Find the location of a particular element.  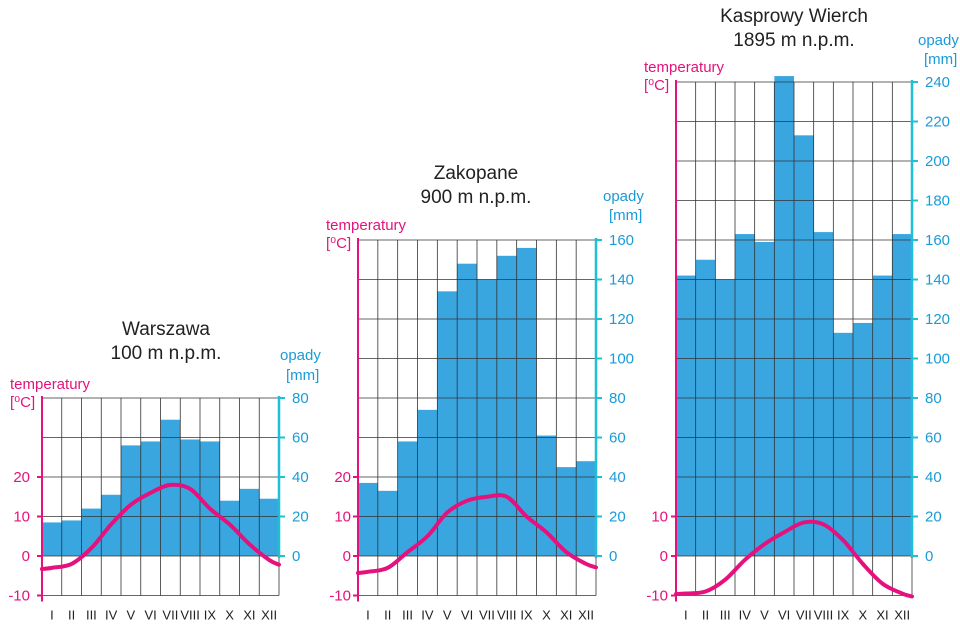

chart-title: Warszawa is located at coordinates (166, 329).